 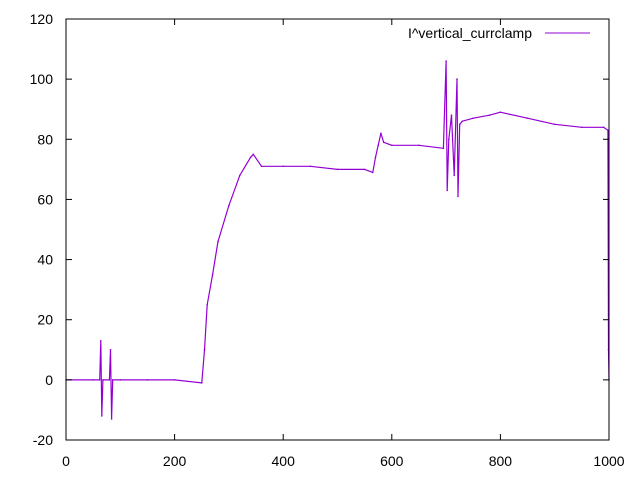 What do you see at coordinates (42, 79) in the screenshot?
I see `y-tick-label: 100` at bounding box center [42, 79].